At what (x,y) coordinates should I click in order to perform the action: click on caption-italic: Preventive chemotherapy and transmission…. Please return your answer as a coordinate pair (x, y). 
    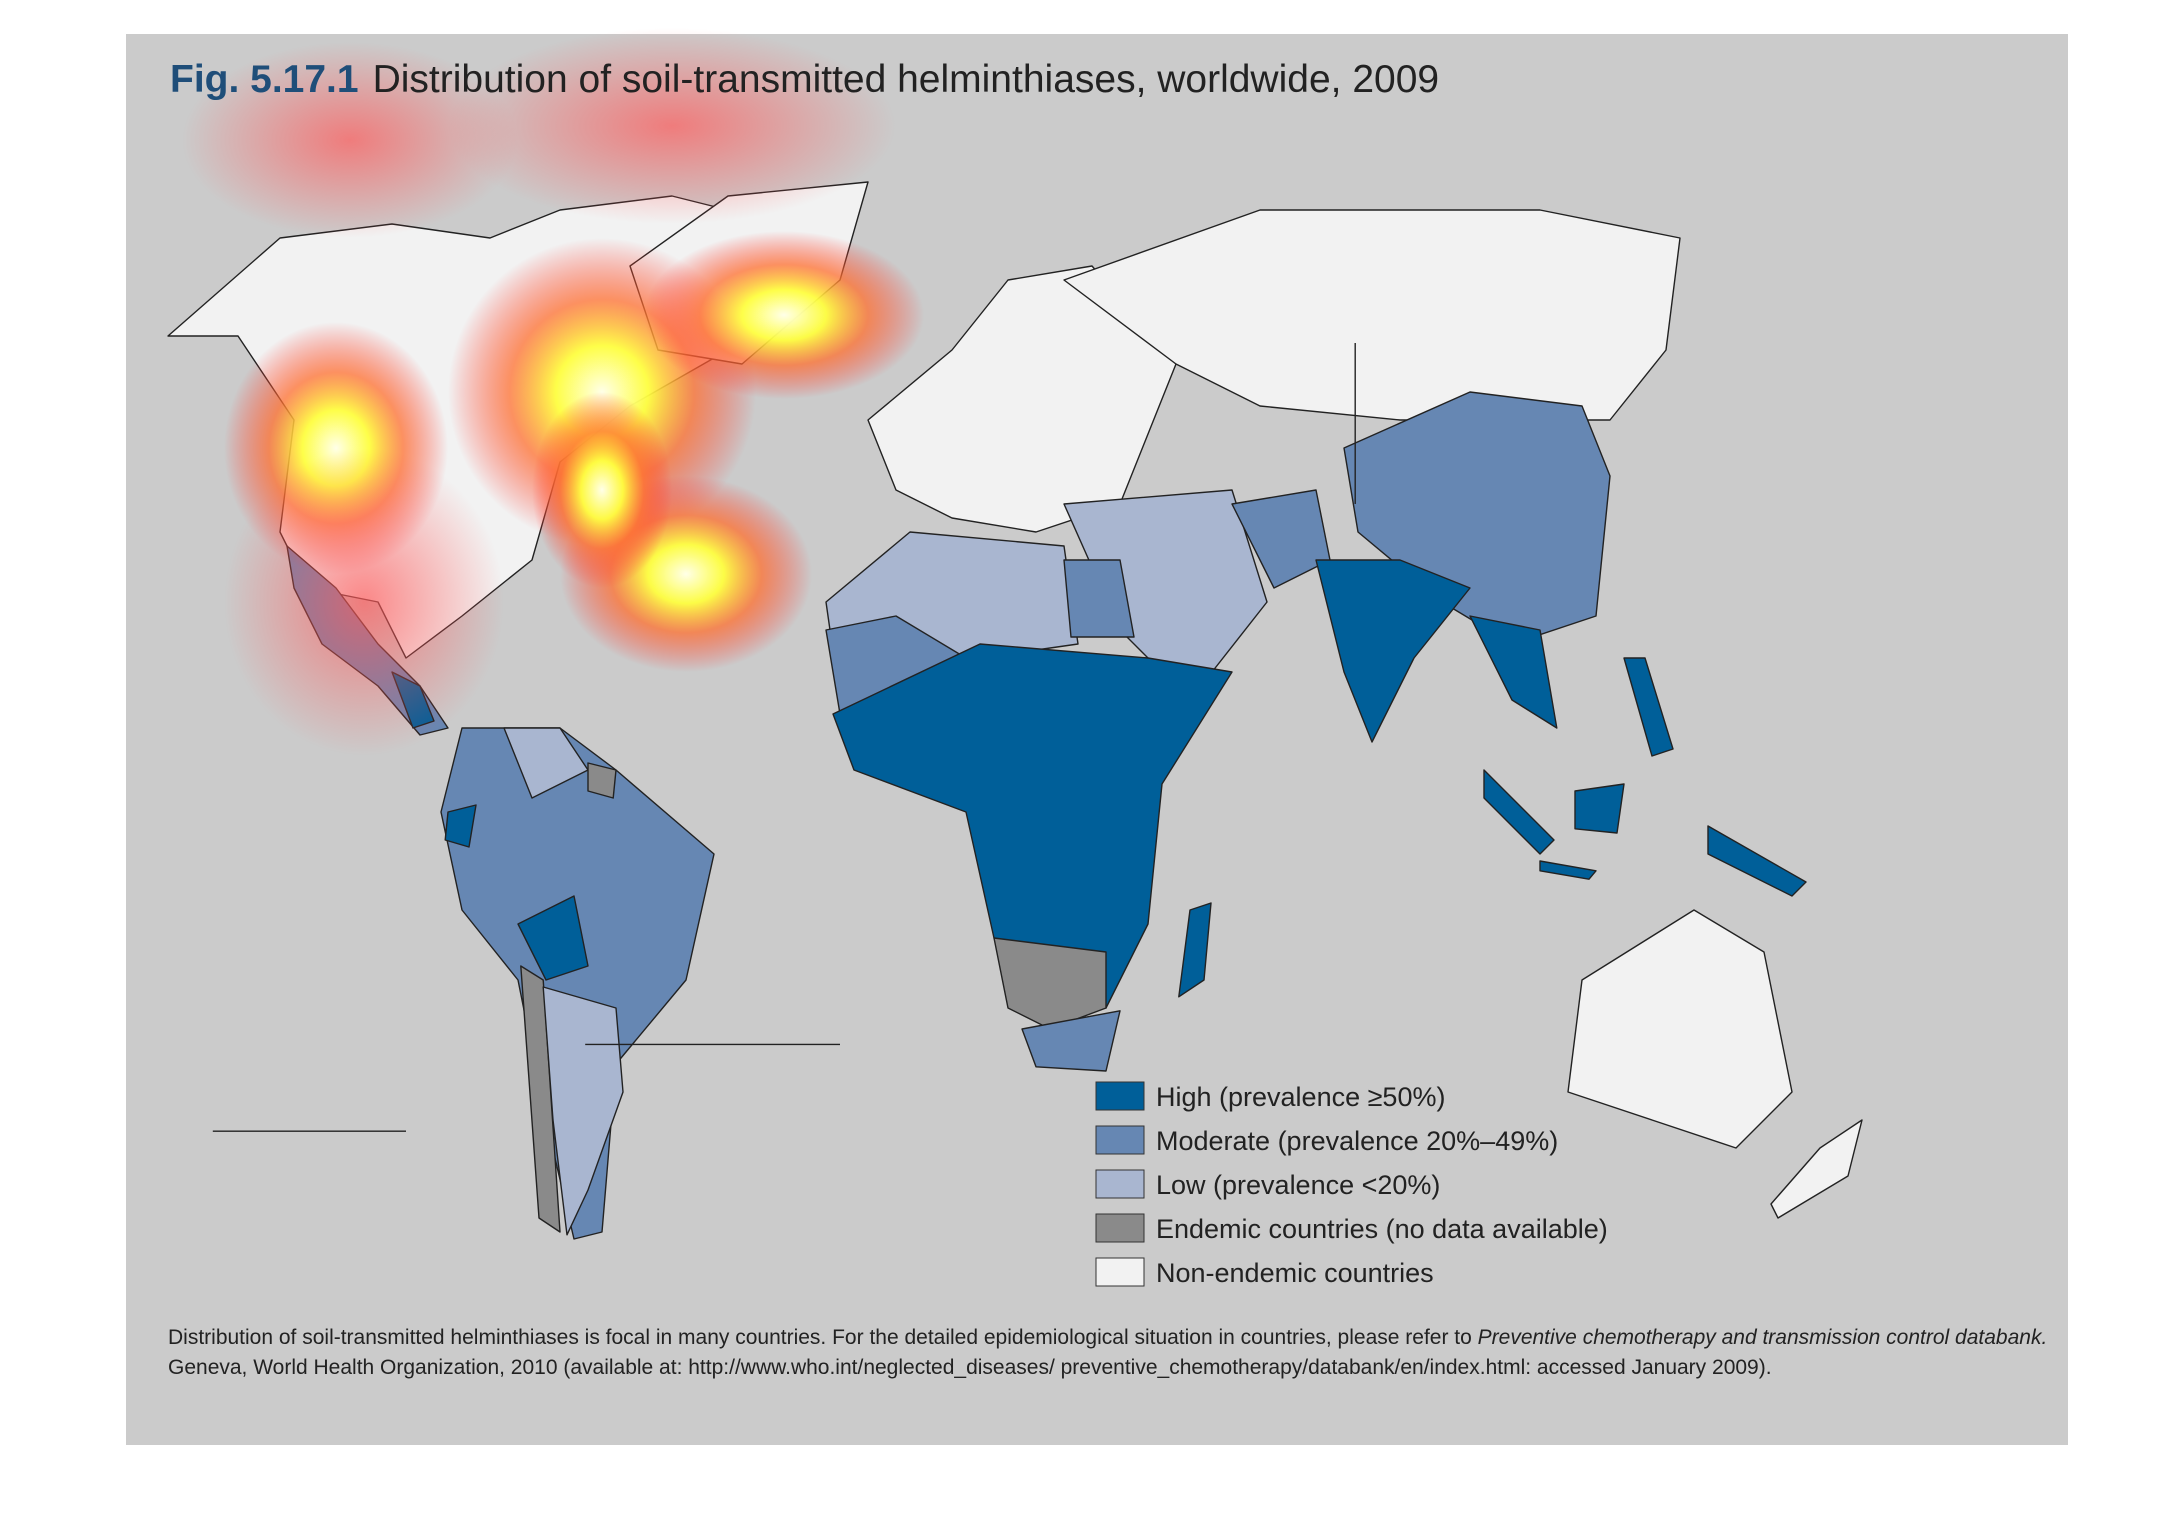
    Looking at the image, I should click on (1763, 1337).